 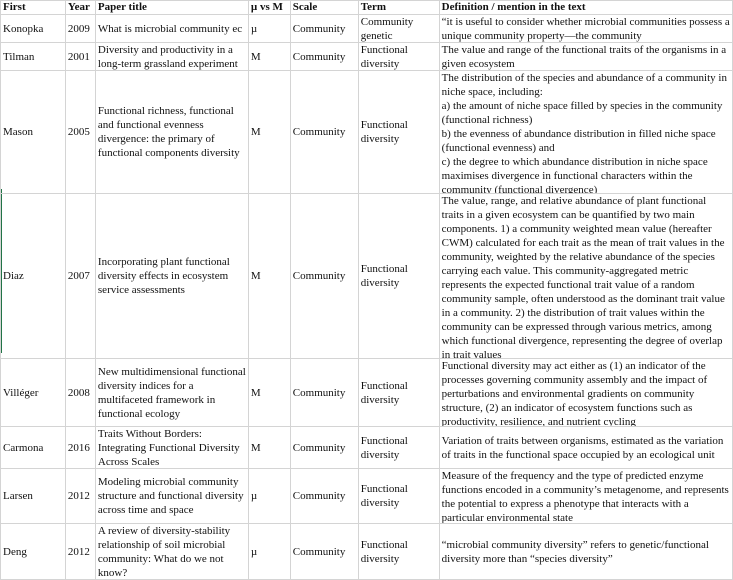 I want to click on column-header-mu-vs-m: µ vs M, so click(x=269, y=7).